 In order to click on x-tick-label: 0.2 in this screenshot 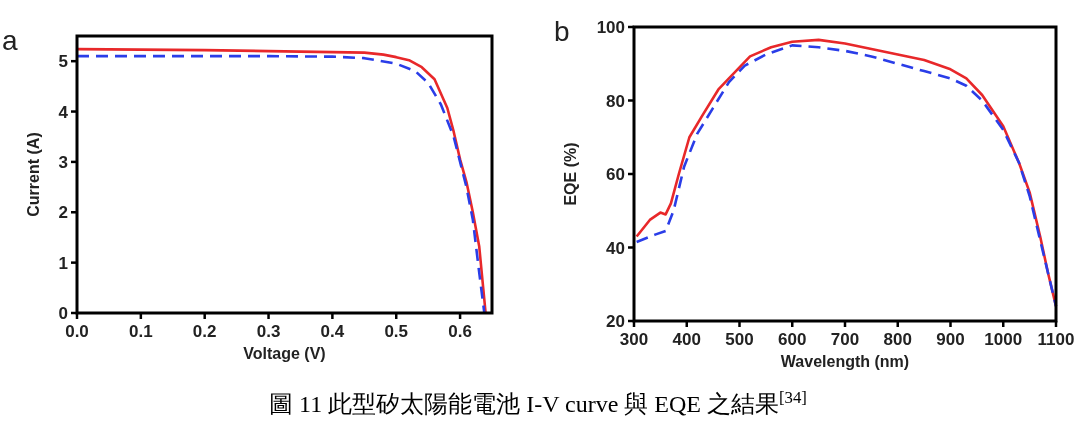, I will do `click(204, 331)`.